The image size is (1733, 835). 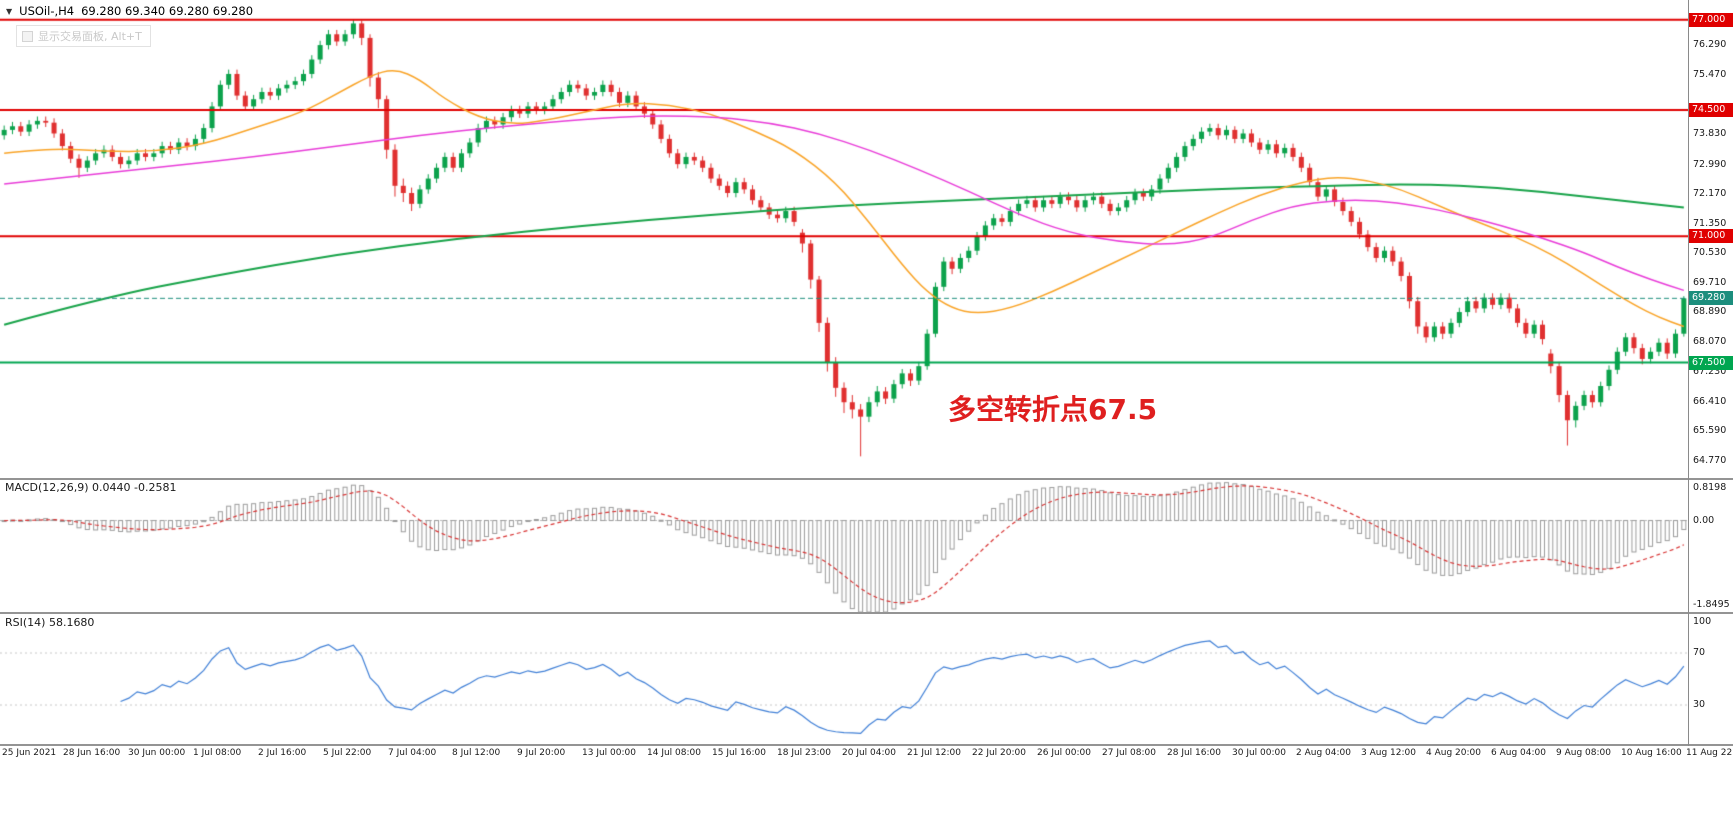 What do you see at coordinates (866, 479) in the screenshot?
I see `pane-divider-macd` at bounding box center [866, 479].